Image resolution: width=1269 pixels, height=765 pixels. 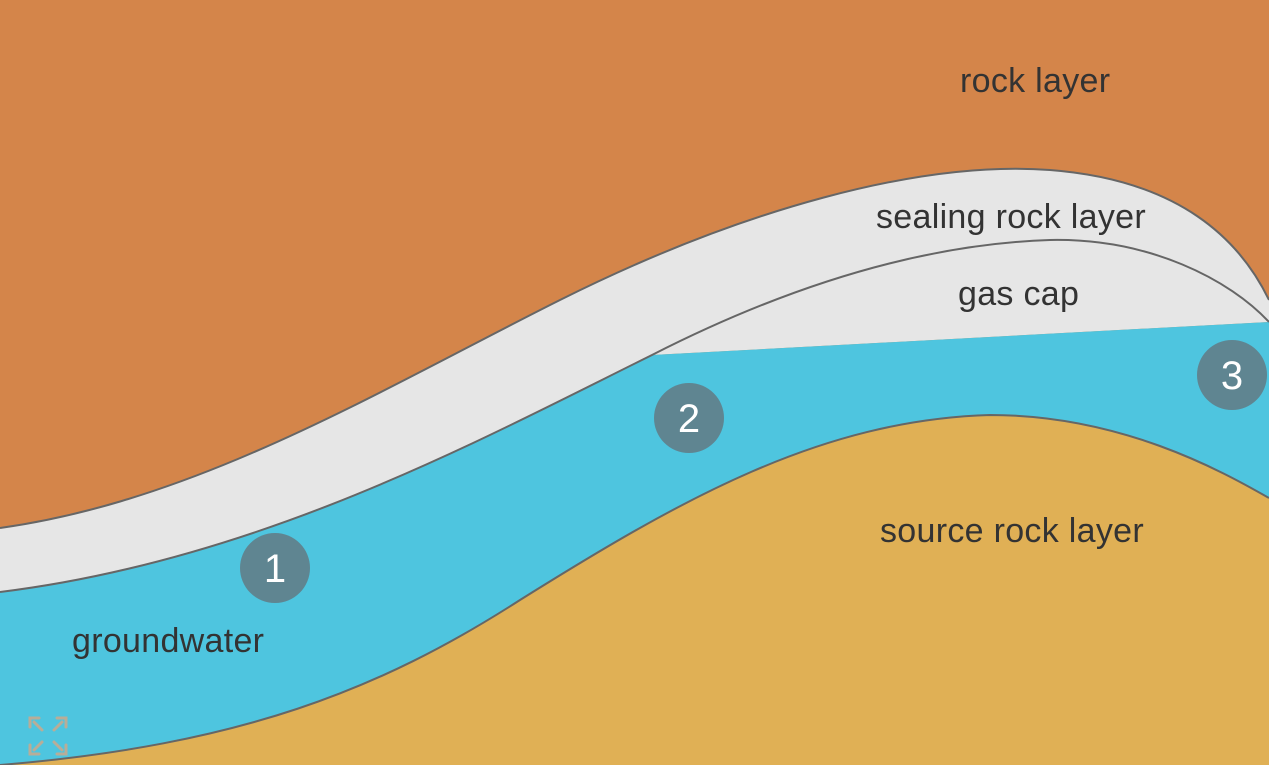 What do you see at coordinates (1018, 294) in the screenshot?
I see `gas-cap-label: gas cap` at bounding box center [1018, 294].